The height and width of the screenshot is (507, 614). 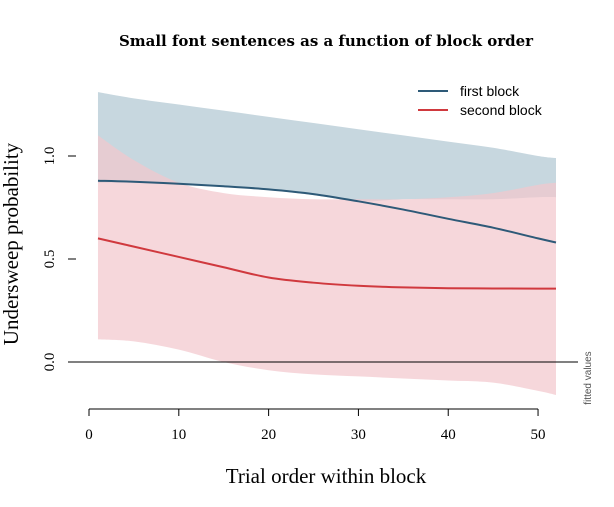 I want to click on x-tick-label: 20, so click(x=268, y=435).